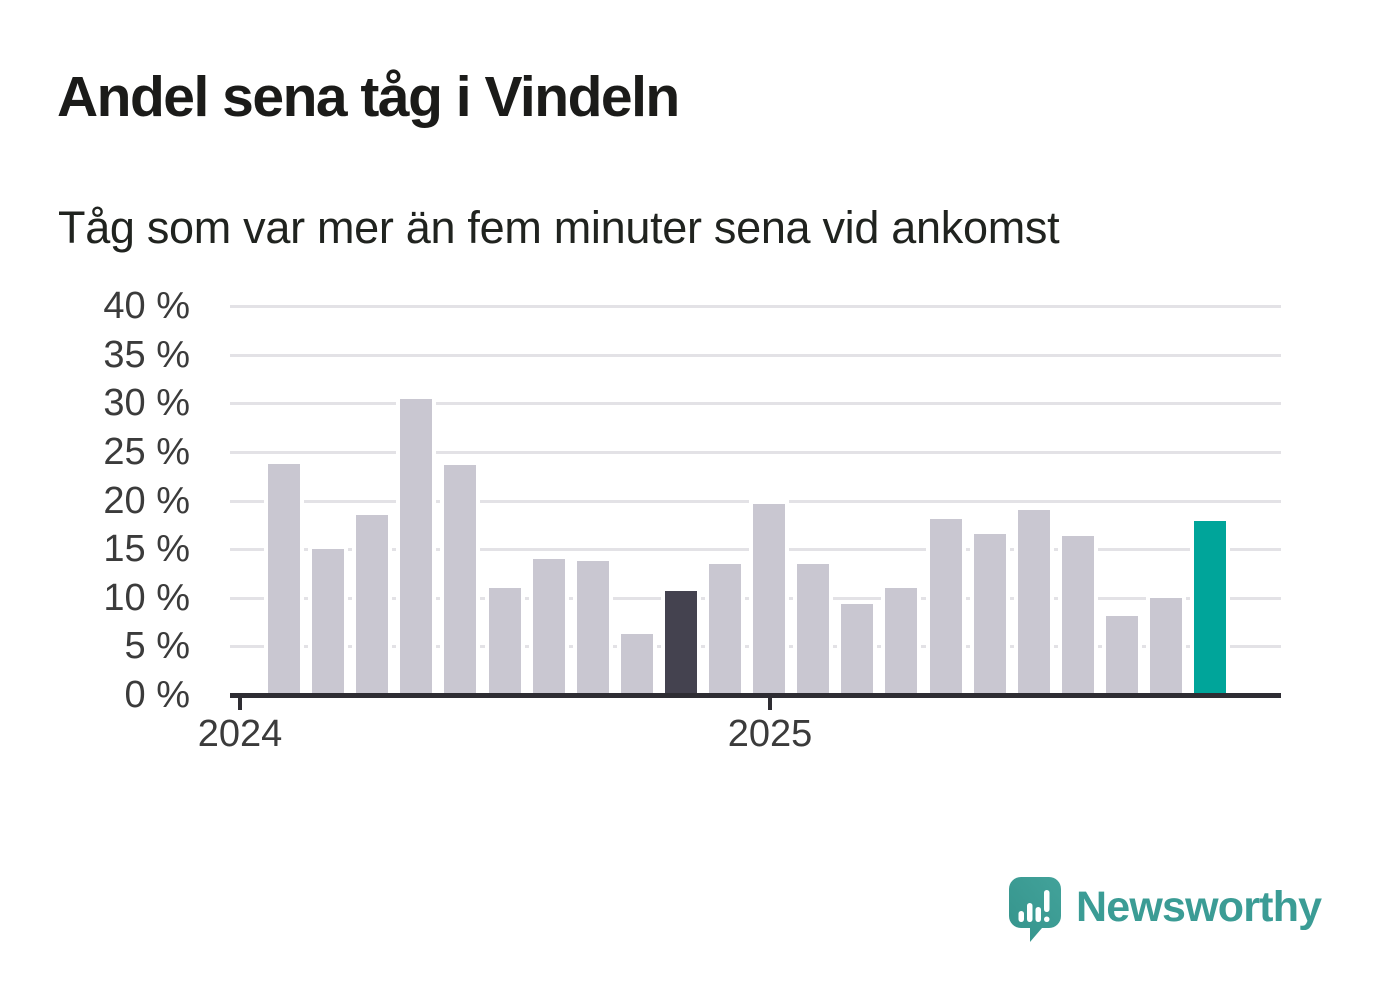 The image size is (1382, 999). What do you see at coordinates (770, 734) in the screenshot?
I see `x-tick-label-2025: 2025` at bounding box center [770, 734].